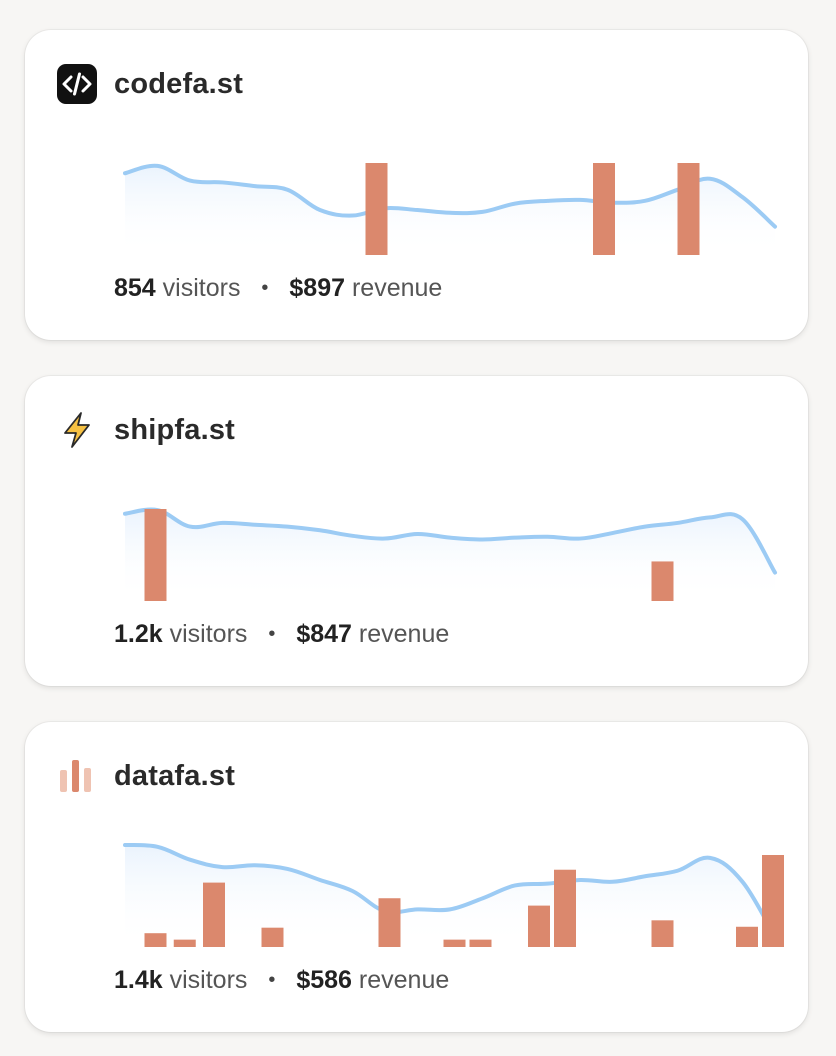 The height and width of the screenshot is (1056, 836). I want to click on revenue-amount: $586, so click(324, 980).